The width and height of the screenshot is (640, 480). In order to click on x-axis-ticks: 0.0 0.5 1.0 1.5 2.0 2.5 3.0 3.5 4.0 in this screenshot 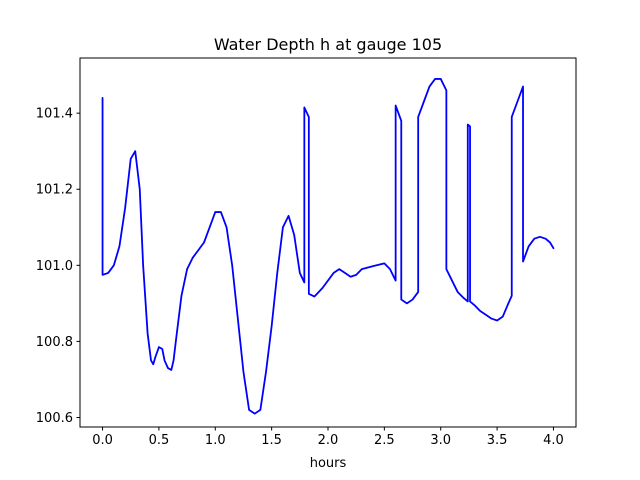, I will do `click(328, 437)`.